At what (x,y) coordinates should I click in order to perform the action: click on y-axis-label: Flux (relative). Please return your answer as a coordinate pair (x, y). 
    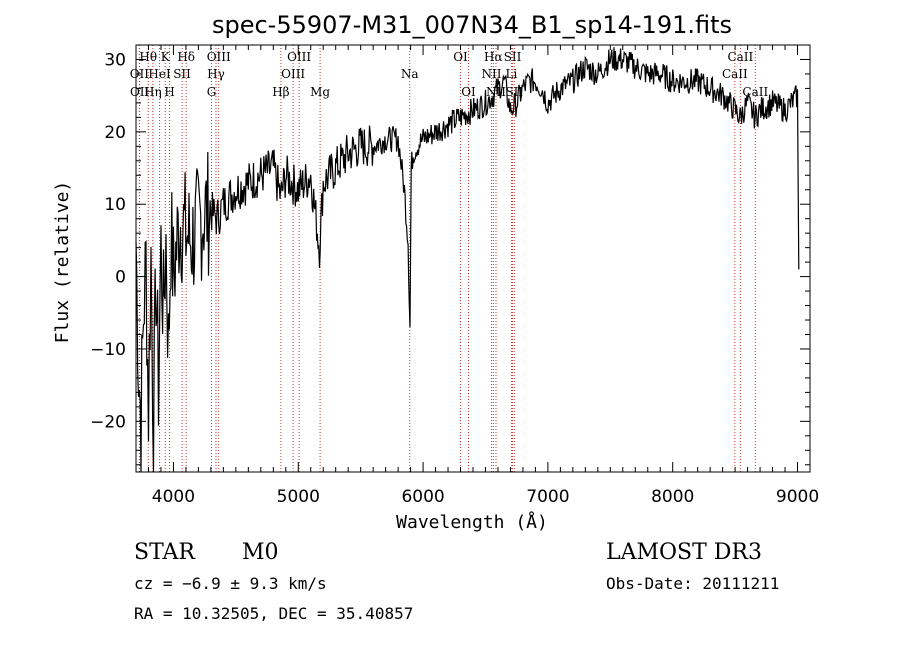
    Looking at the image, I should click on (62, 262).